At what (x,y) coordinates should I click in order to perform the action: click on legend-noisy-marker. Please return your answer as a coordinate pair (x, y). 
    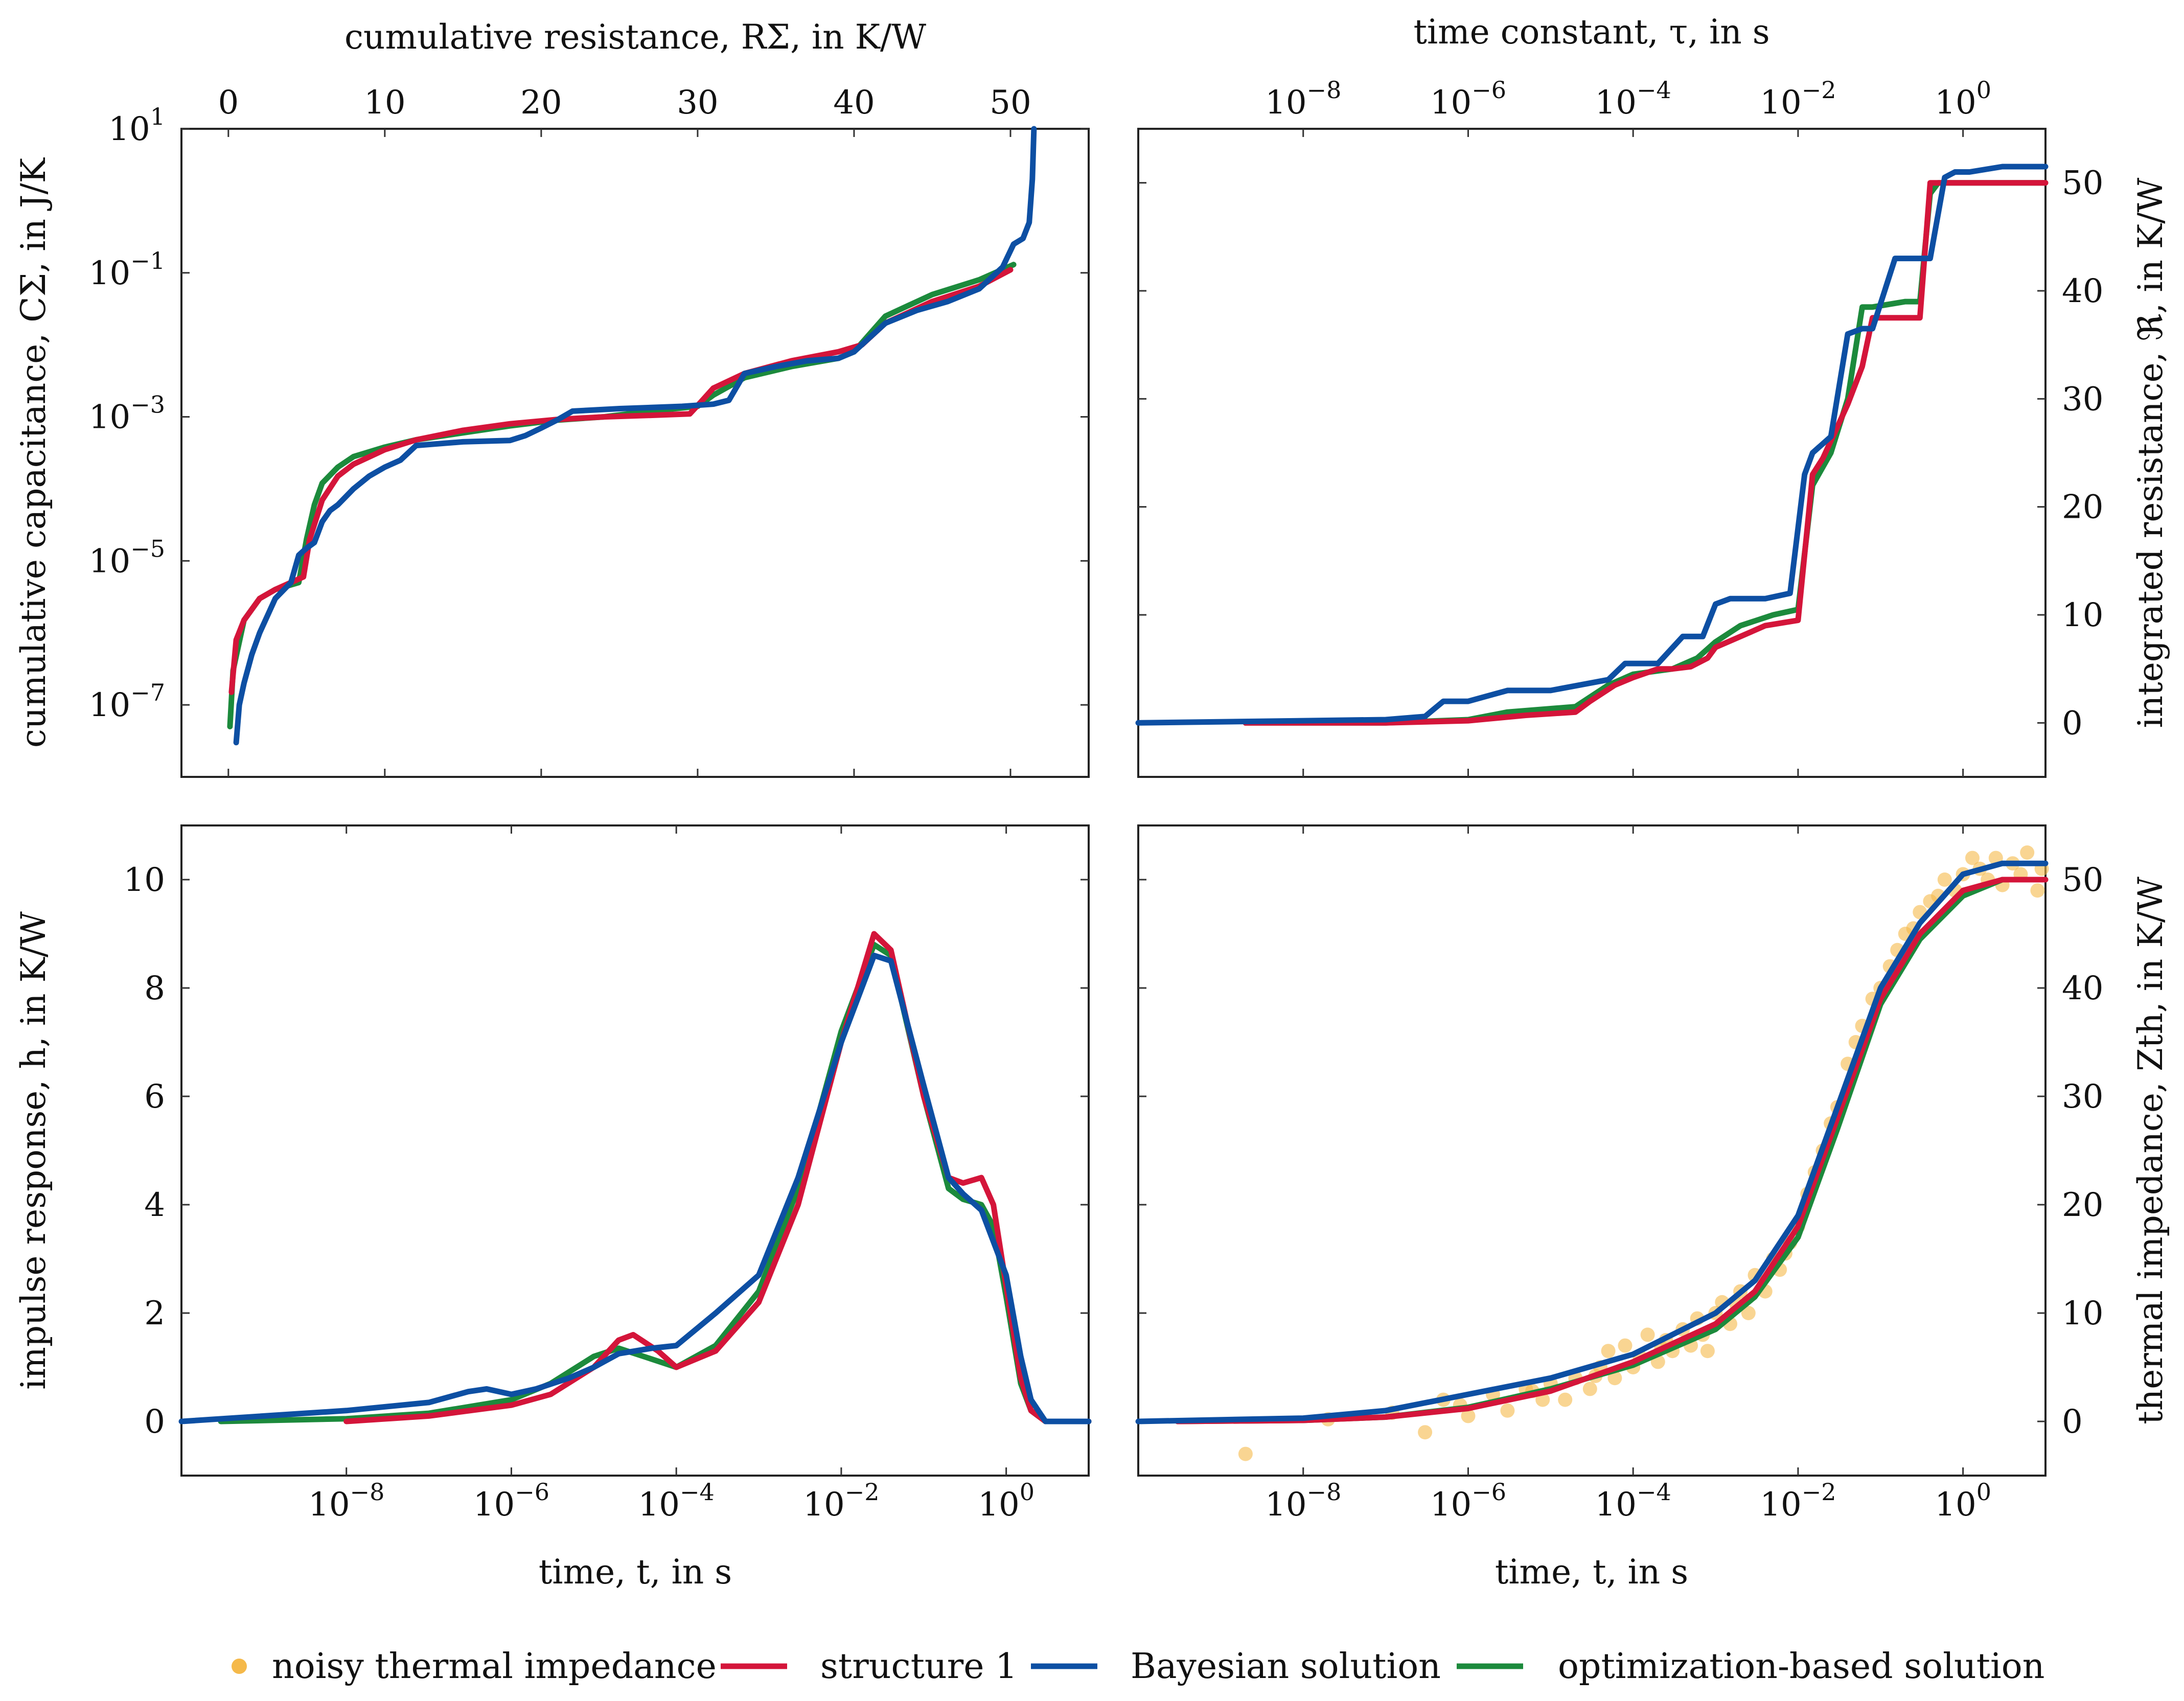
    Looking at the image, I should click on (239, 1666).